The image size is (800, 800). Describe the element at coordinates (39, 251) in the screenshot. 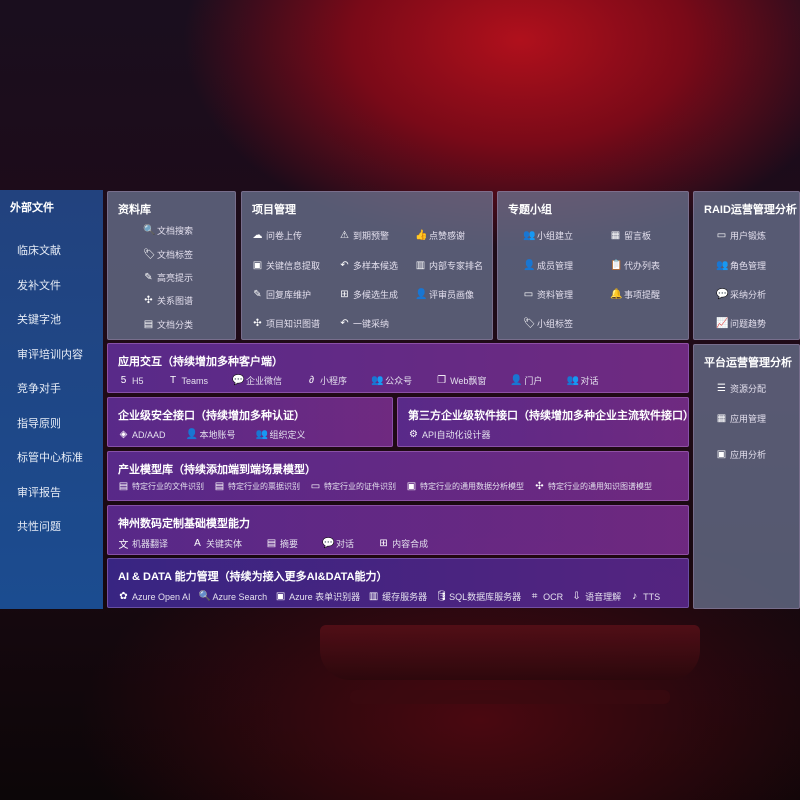

I see `sidebar-item: 临床文献` at that location.